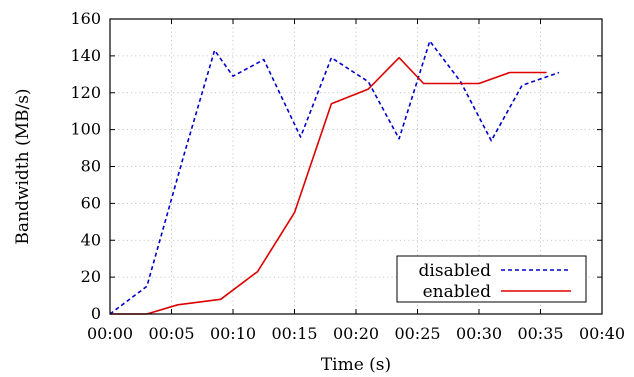  Describe the element at coordinates (23, 166) in the screenshot. I see `y-axis-label: Bandwidth (MB/s)` at that location.